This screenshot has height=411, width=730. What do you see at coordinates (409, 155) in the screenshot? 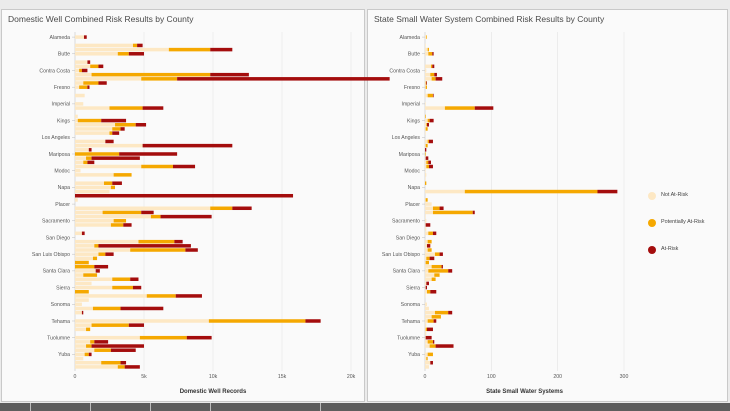
I see `y-tick-label: Mariposa` at bounding box center [409, 155].